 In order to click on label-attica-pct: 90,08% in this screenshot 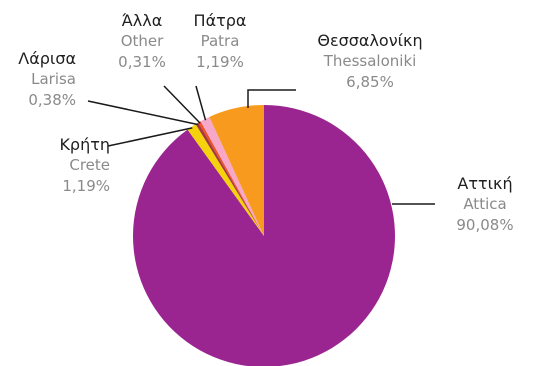, I will do `click(485, 225)`.